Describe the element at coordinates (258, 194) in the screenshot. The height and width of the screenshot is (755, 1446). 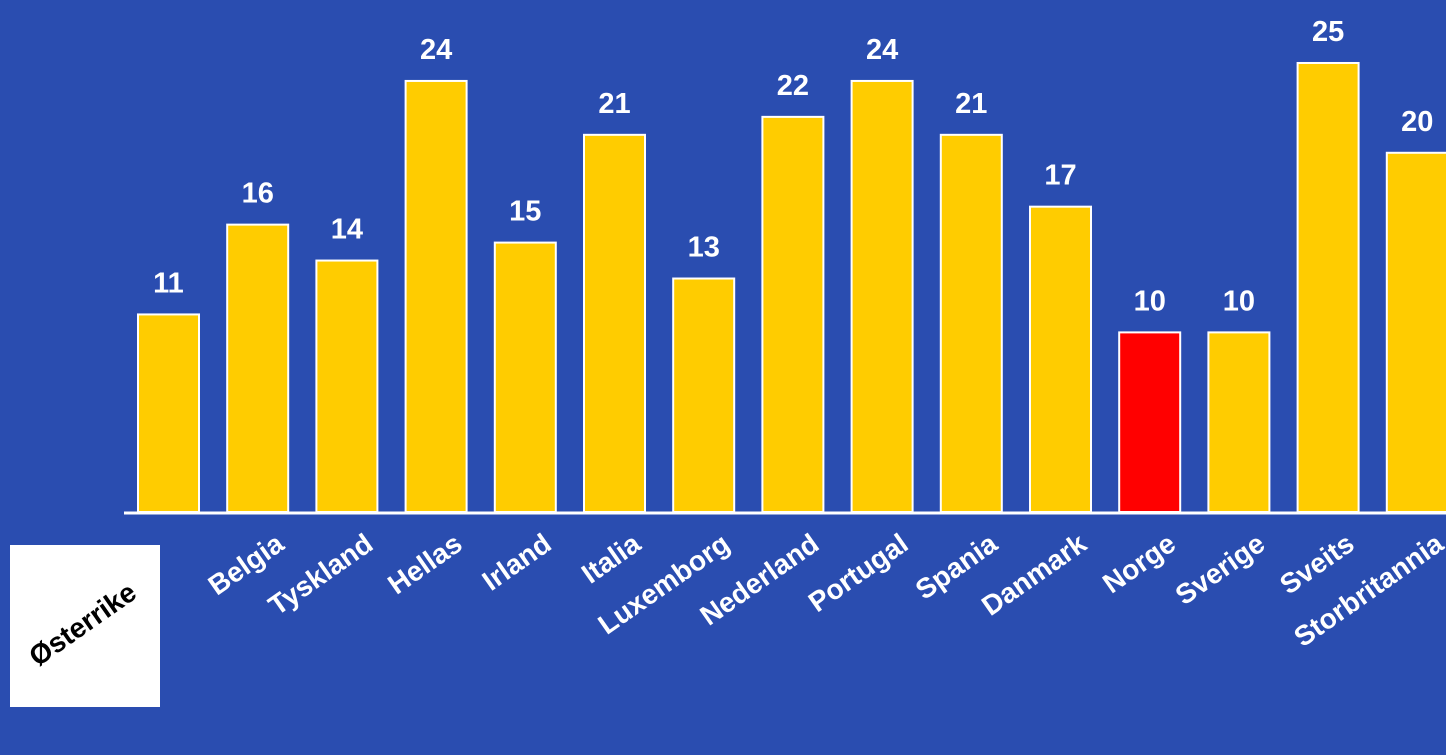
I see `value-label-belgia: 16` at that location.